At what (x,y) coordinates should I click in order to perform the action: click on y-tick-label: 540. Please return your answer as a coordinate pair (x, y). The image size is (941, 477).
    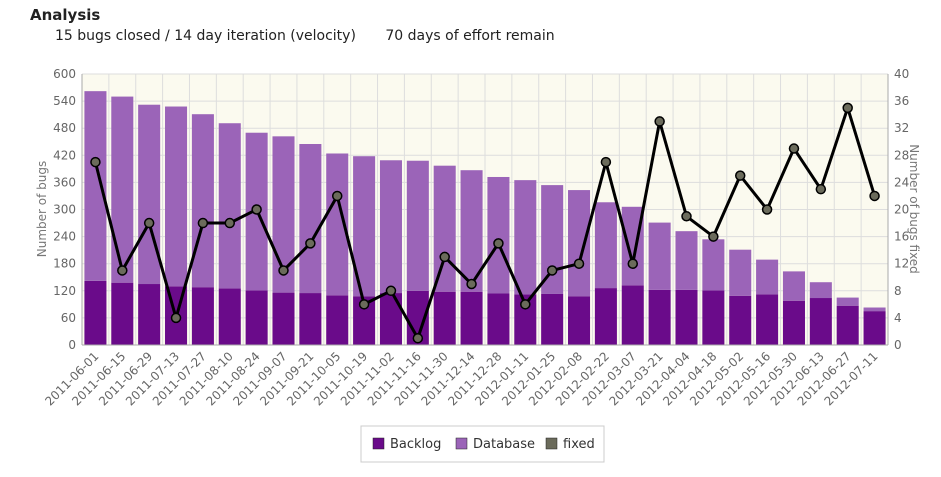
    Looking at the image, I should click on (64, 101).